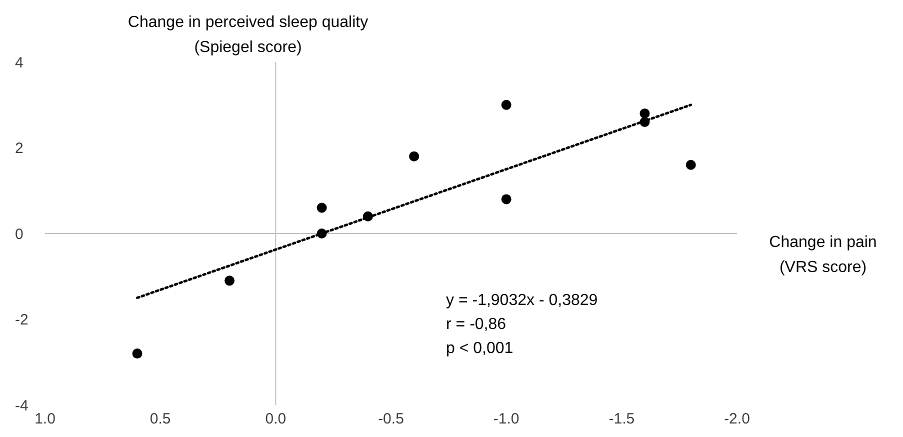  Describe the element at coordinates (506, 419) in the screenshot. I see `x-tick-label: -1.0` at that location.